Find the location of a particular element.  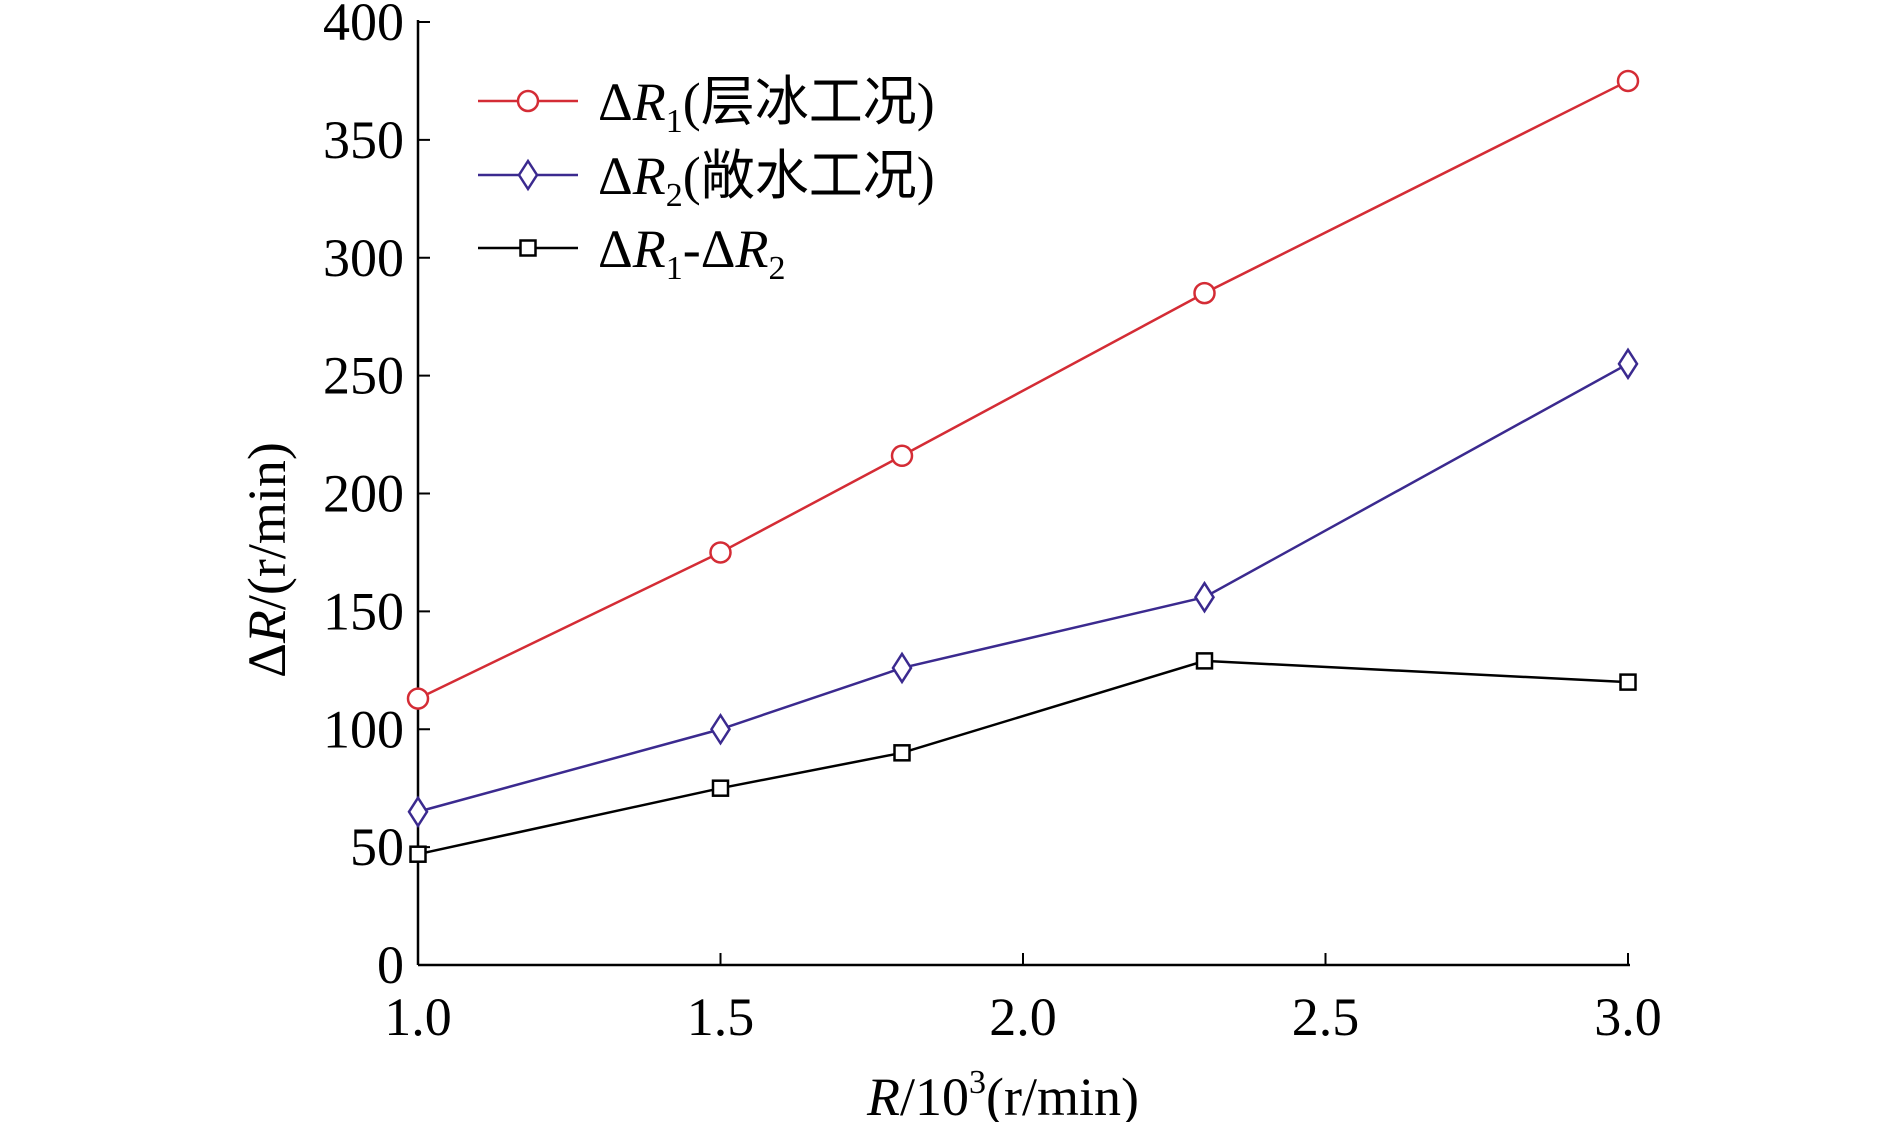

legend-entry-series-3: ΔR1-ΔR2 is located at coordinates (631, 253).